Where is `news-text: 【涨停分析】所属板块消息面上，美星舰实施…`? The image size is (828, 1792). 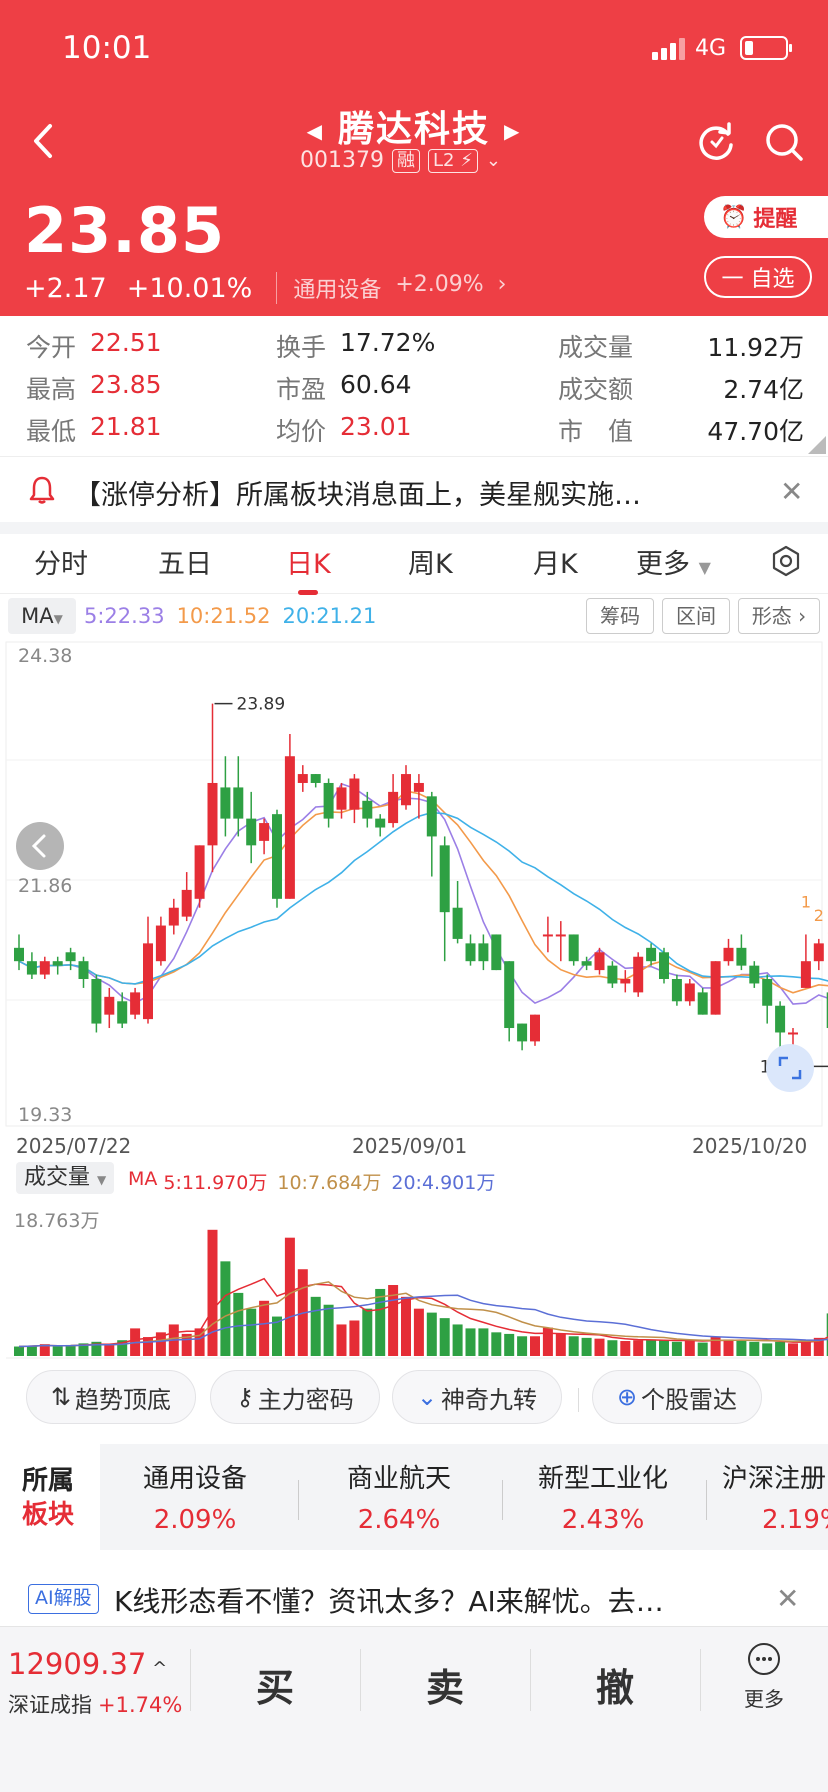
news-text: 【涨停分析】所属板块消息面上，美星舰实施… is located at coordinates (357, 495).